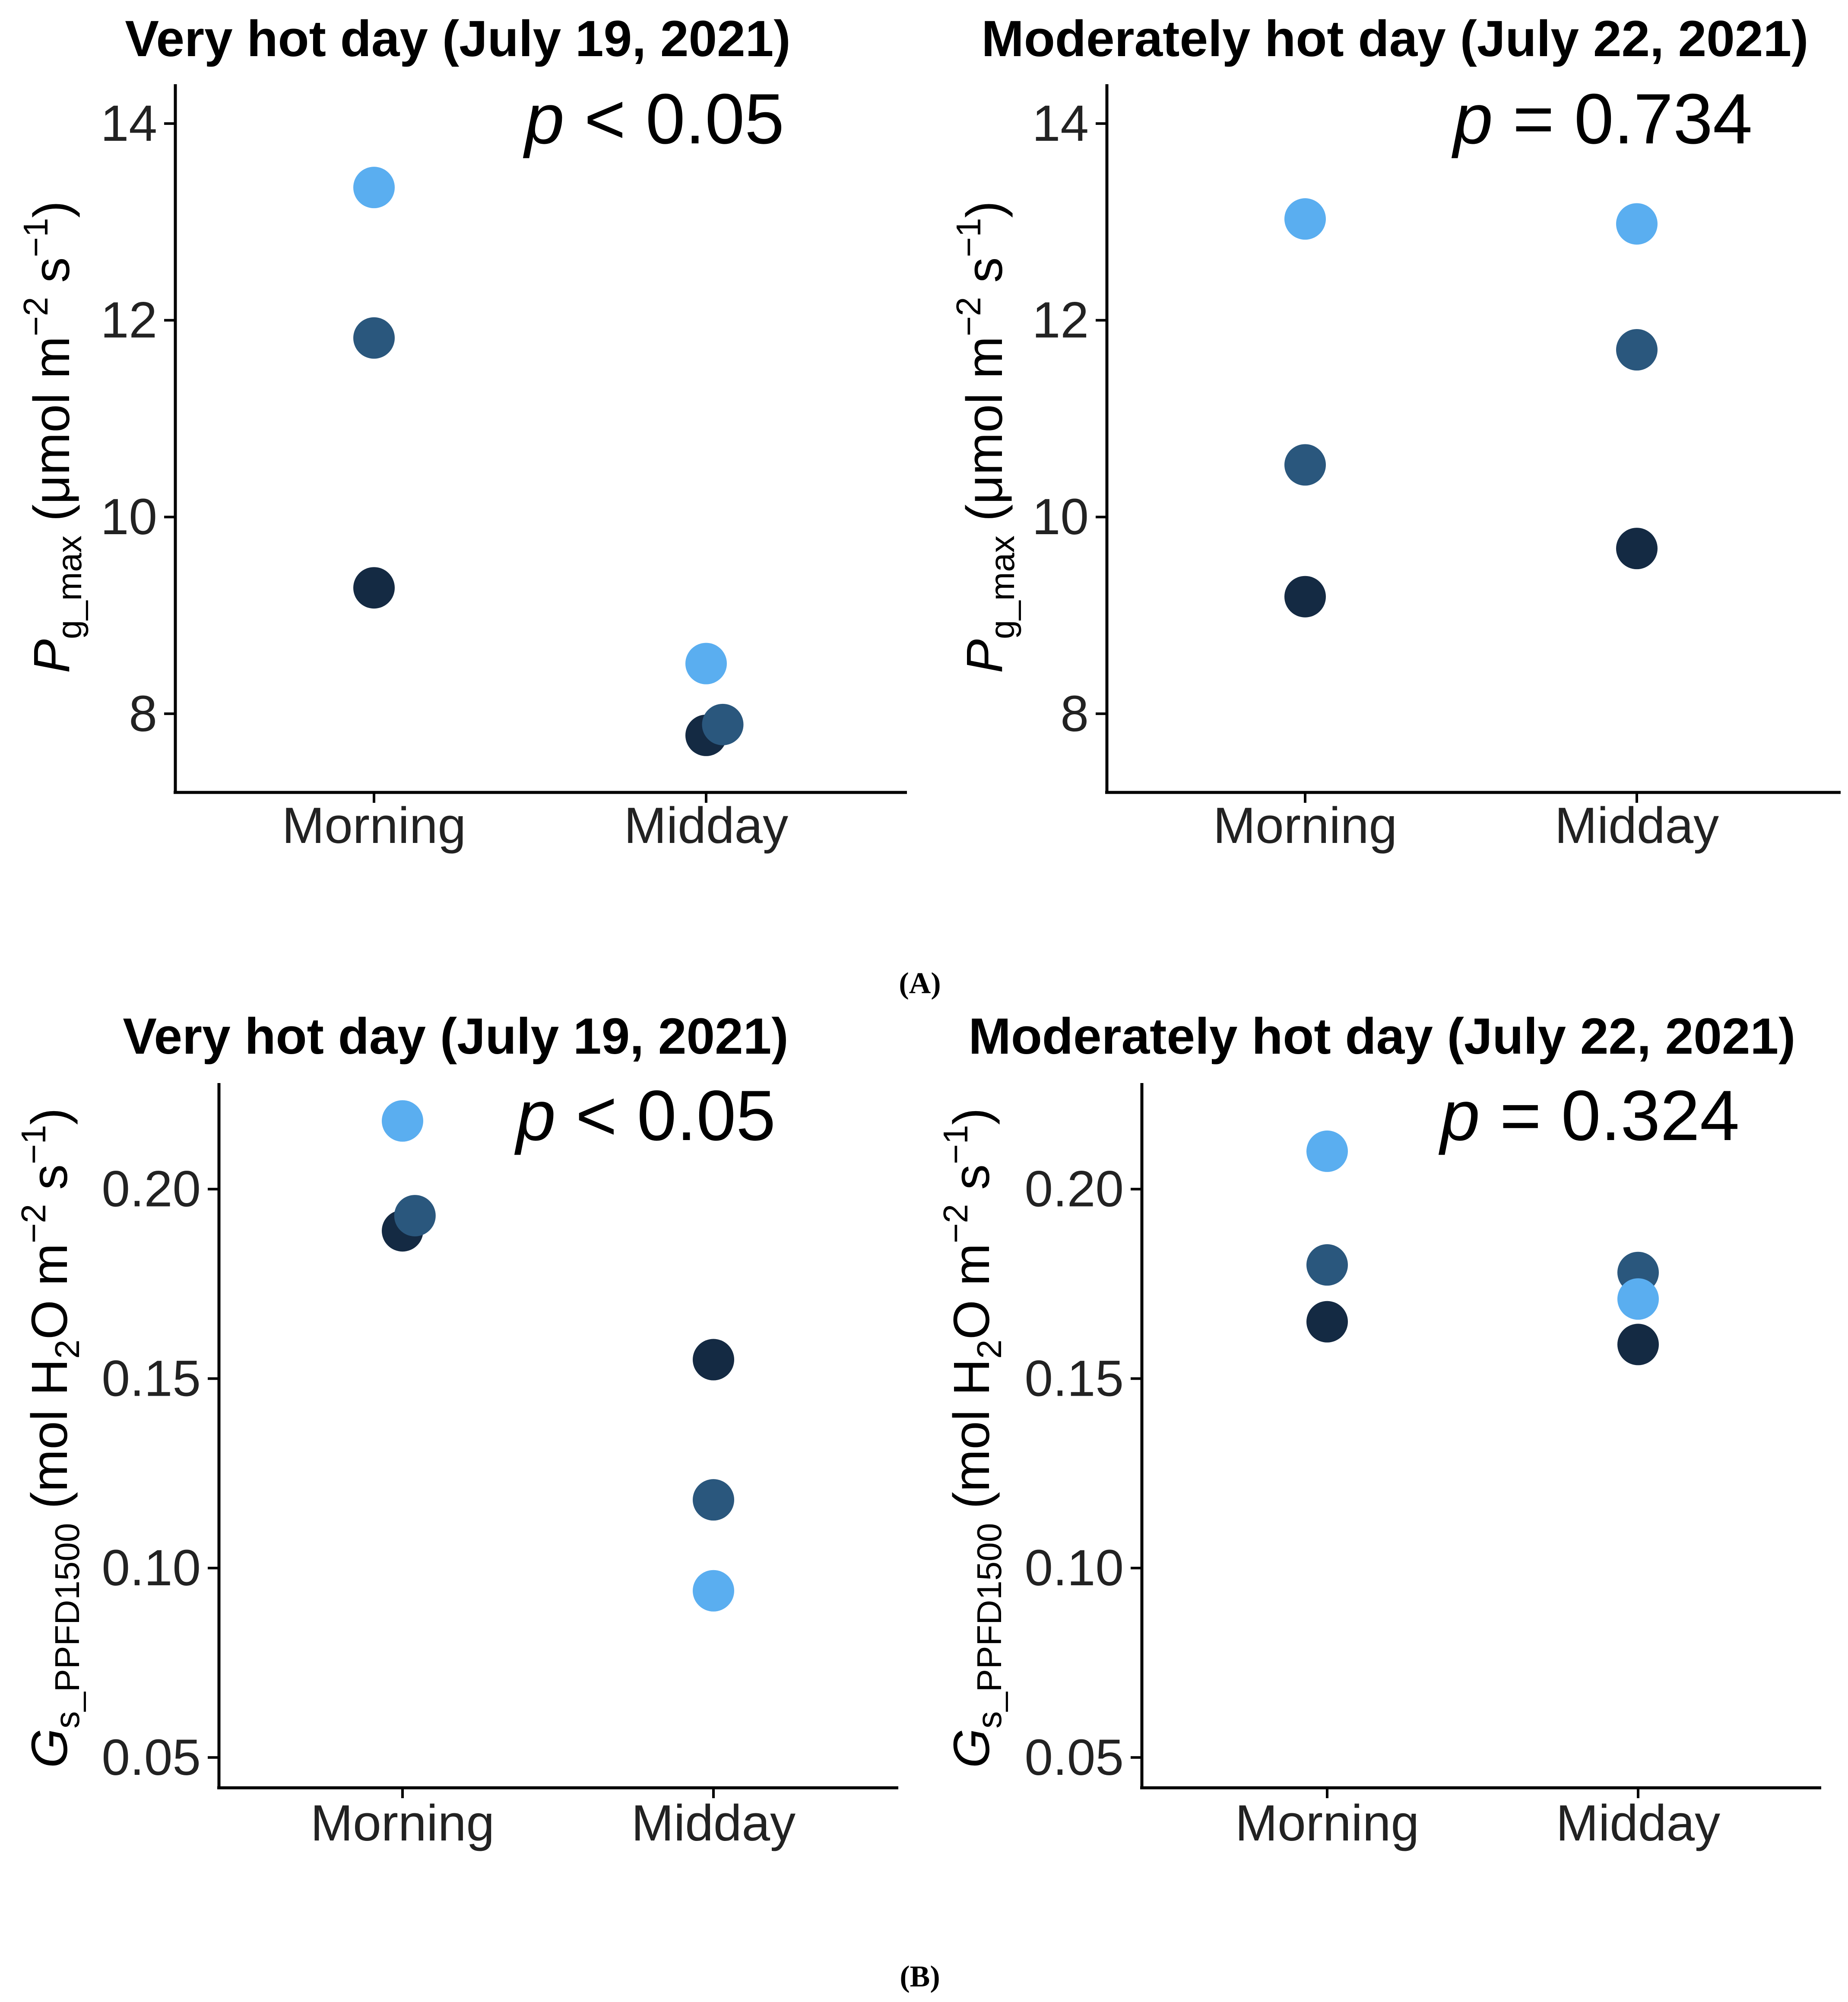  What do you see at coordinates (972, 1748) in the screenshot?
I see `y-label-symbol: G` at bounding box center [972, 1748].